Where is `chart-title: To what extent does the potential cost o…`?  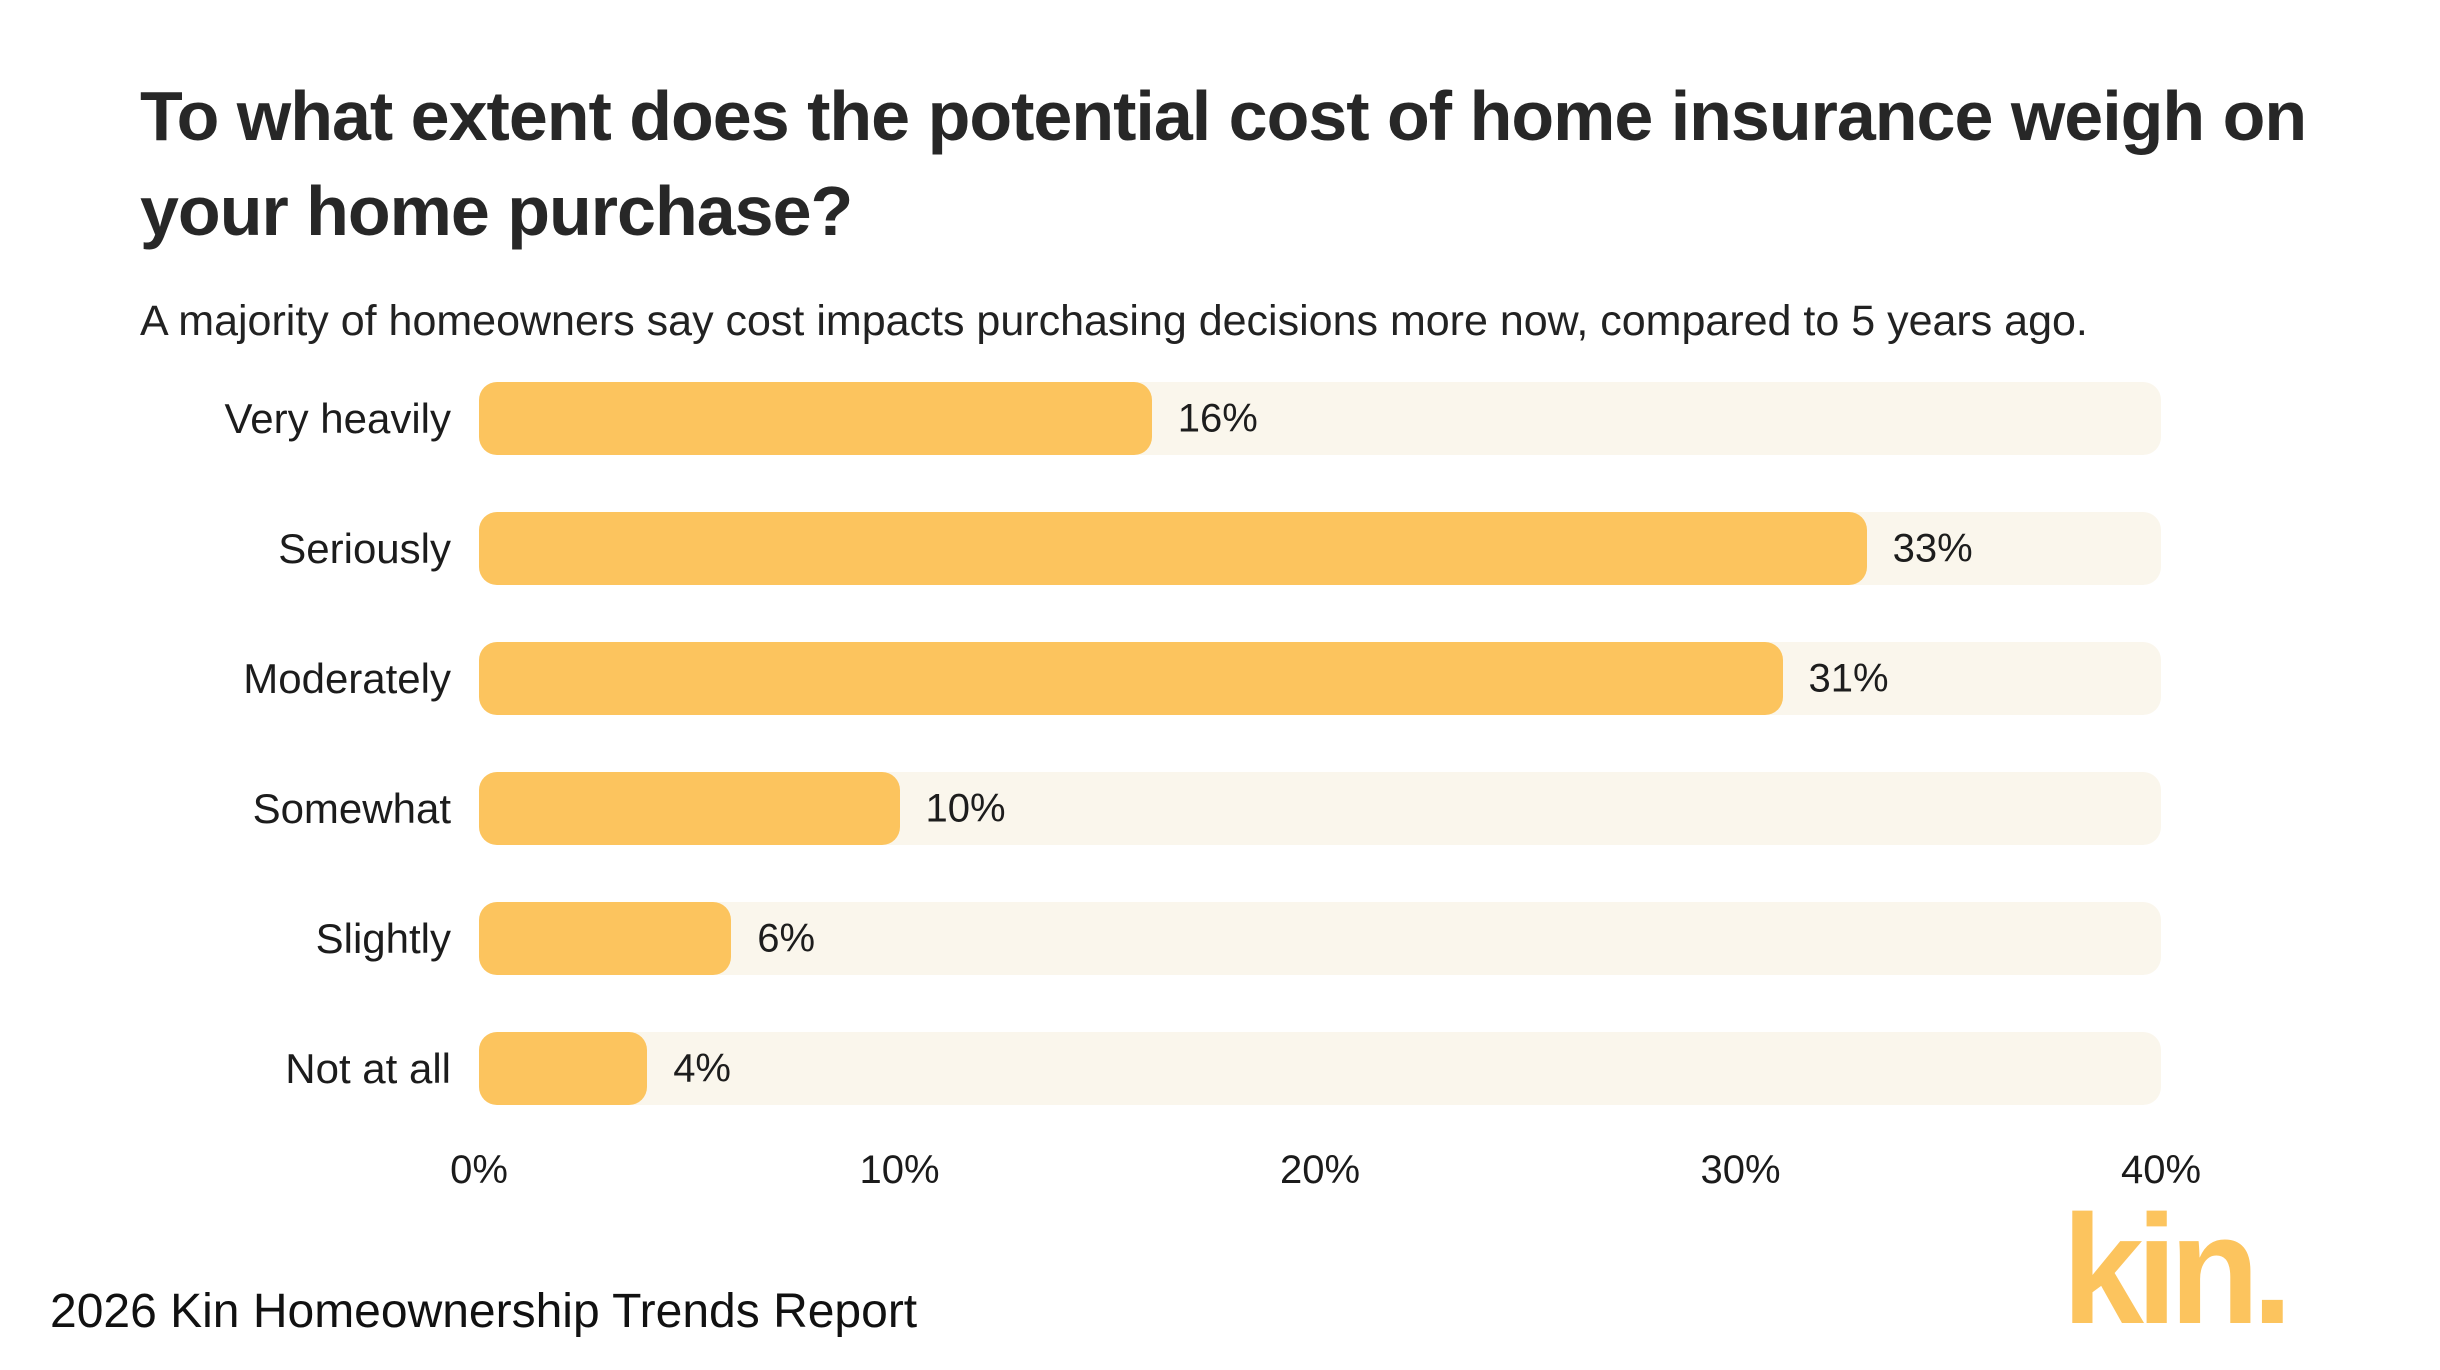
chart-title: To what extent does the potential cost o… is located at coordinates (1223, 163).